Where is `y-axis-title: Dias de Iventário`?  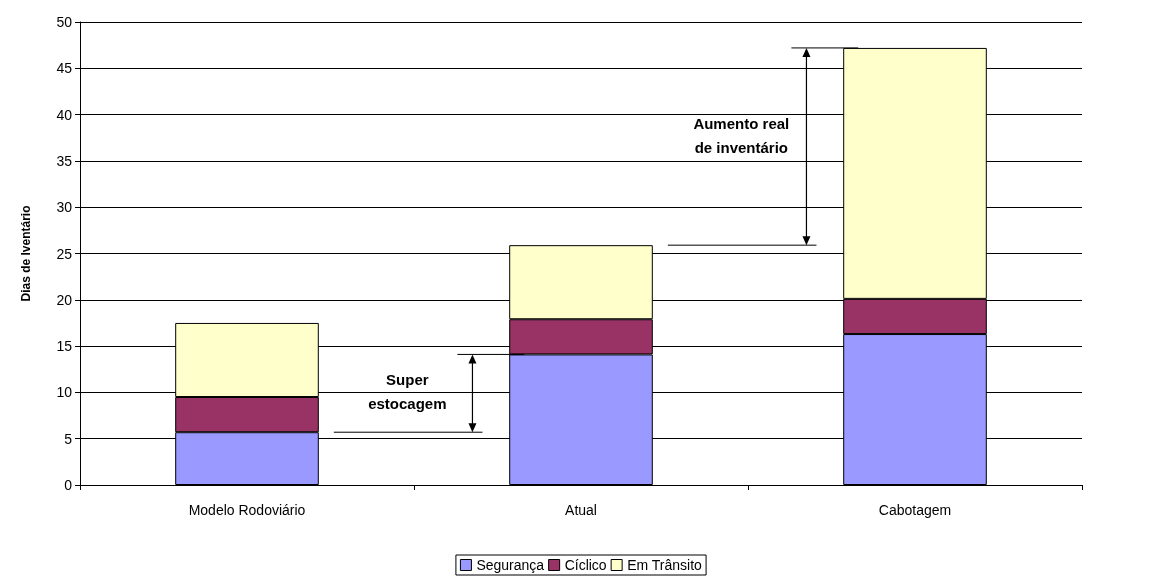
y-axis-title: Dias de Iventário is located at coordinates (26, 253).